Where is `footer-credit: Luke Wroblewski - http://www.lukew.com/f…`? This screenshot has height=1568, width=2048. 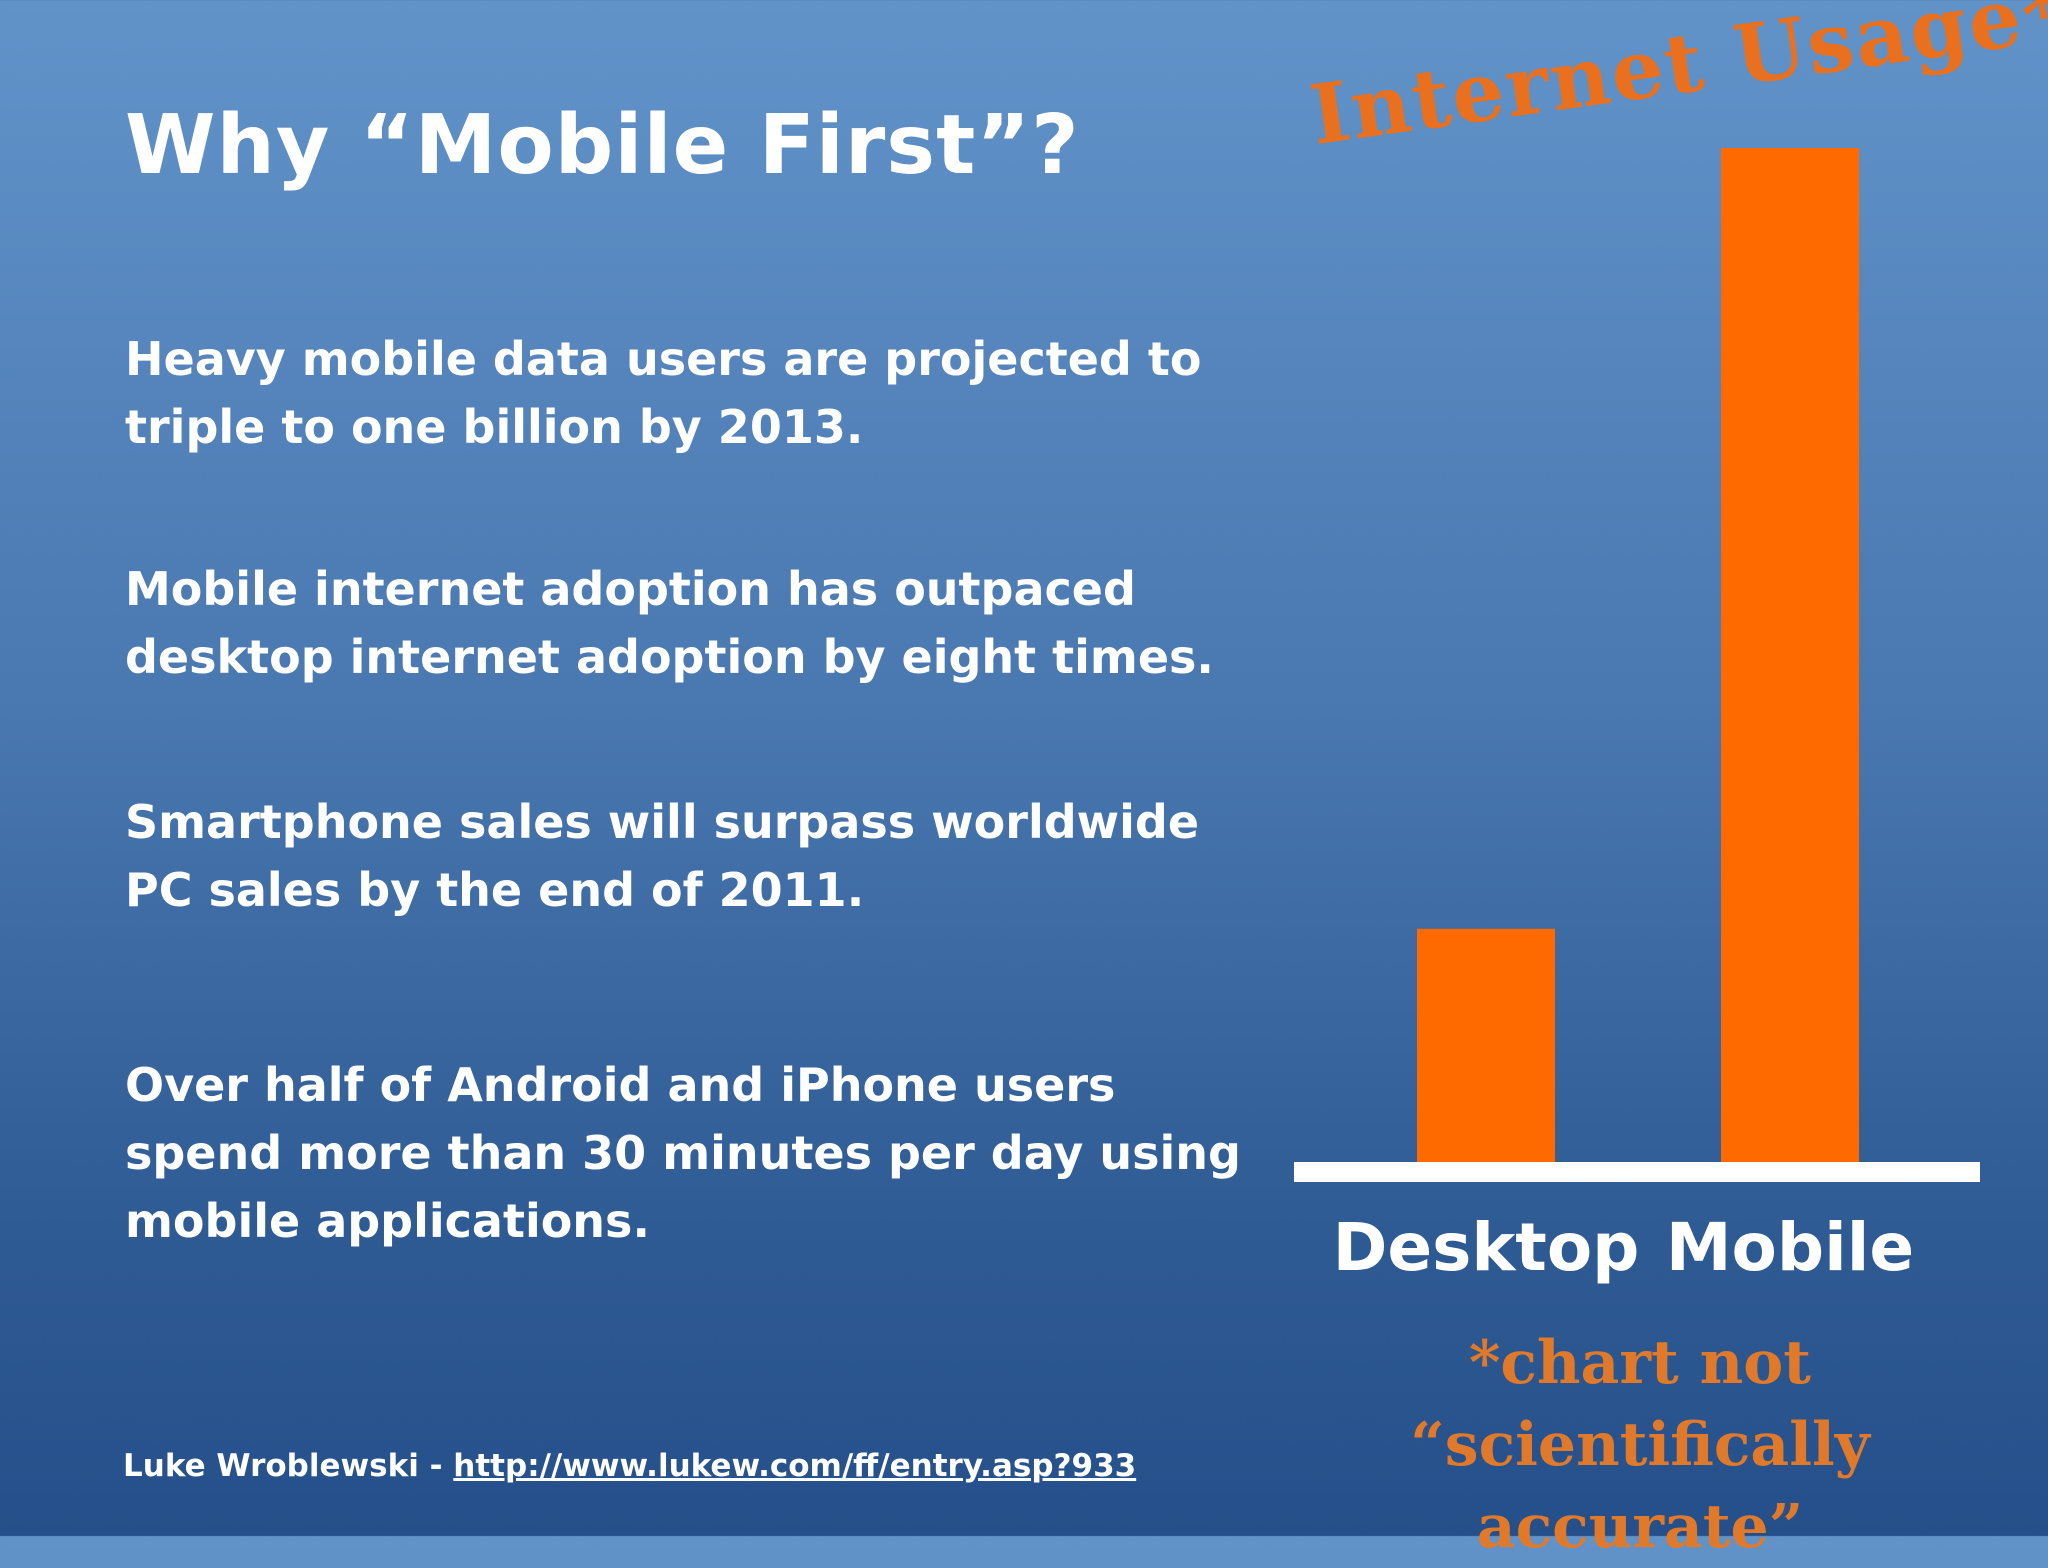 footer-credit: Luke Wroblewski - http://www.lukew.com/f… is located at coordinates (629, 1466).